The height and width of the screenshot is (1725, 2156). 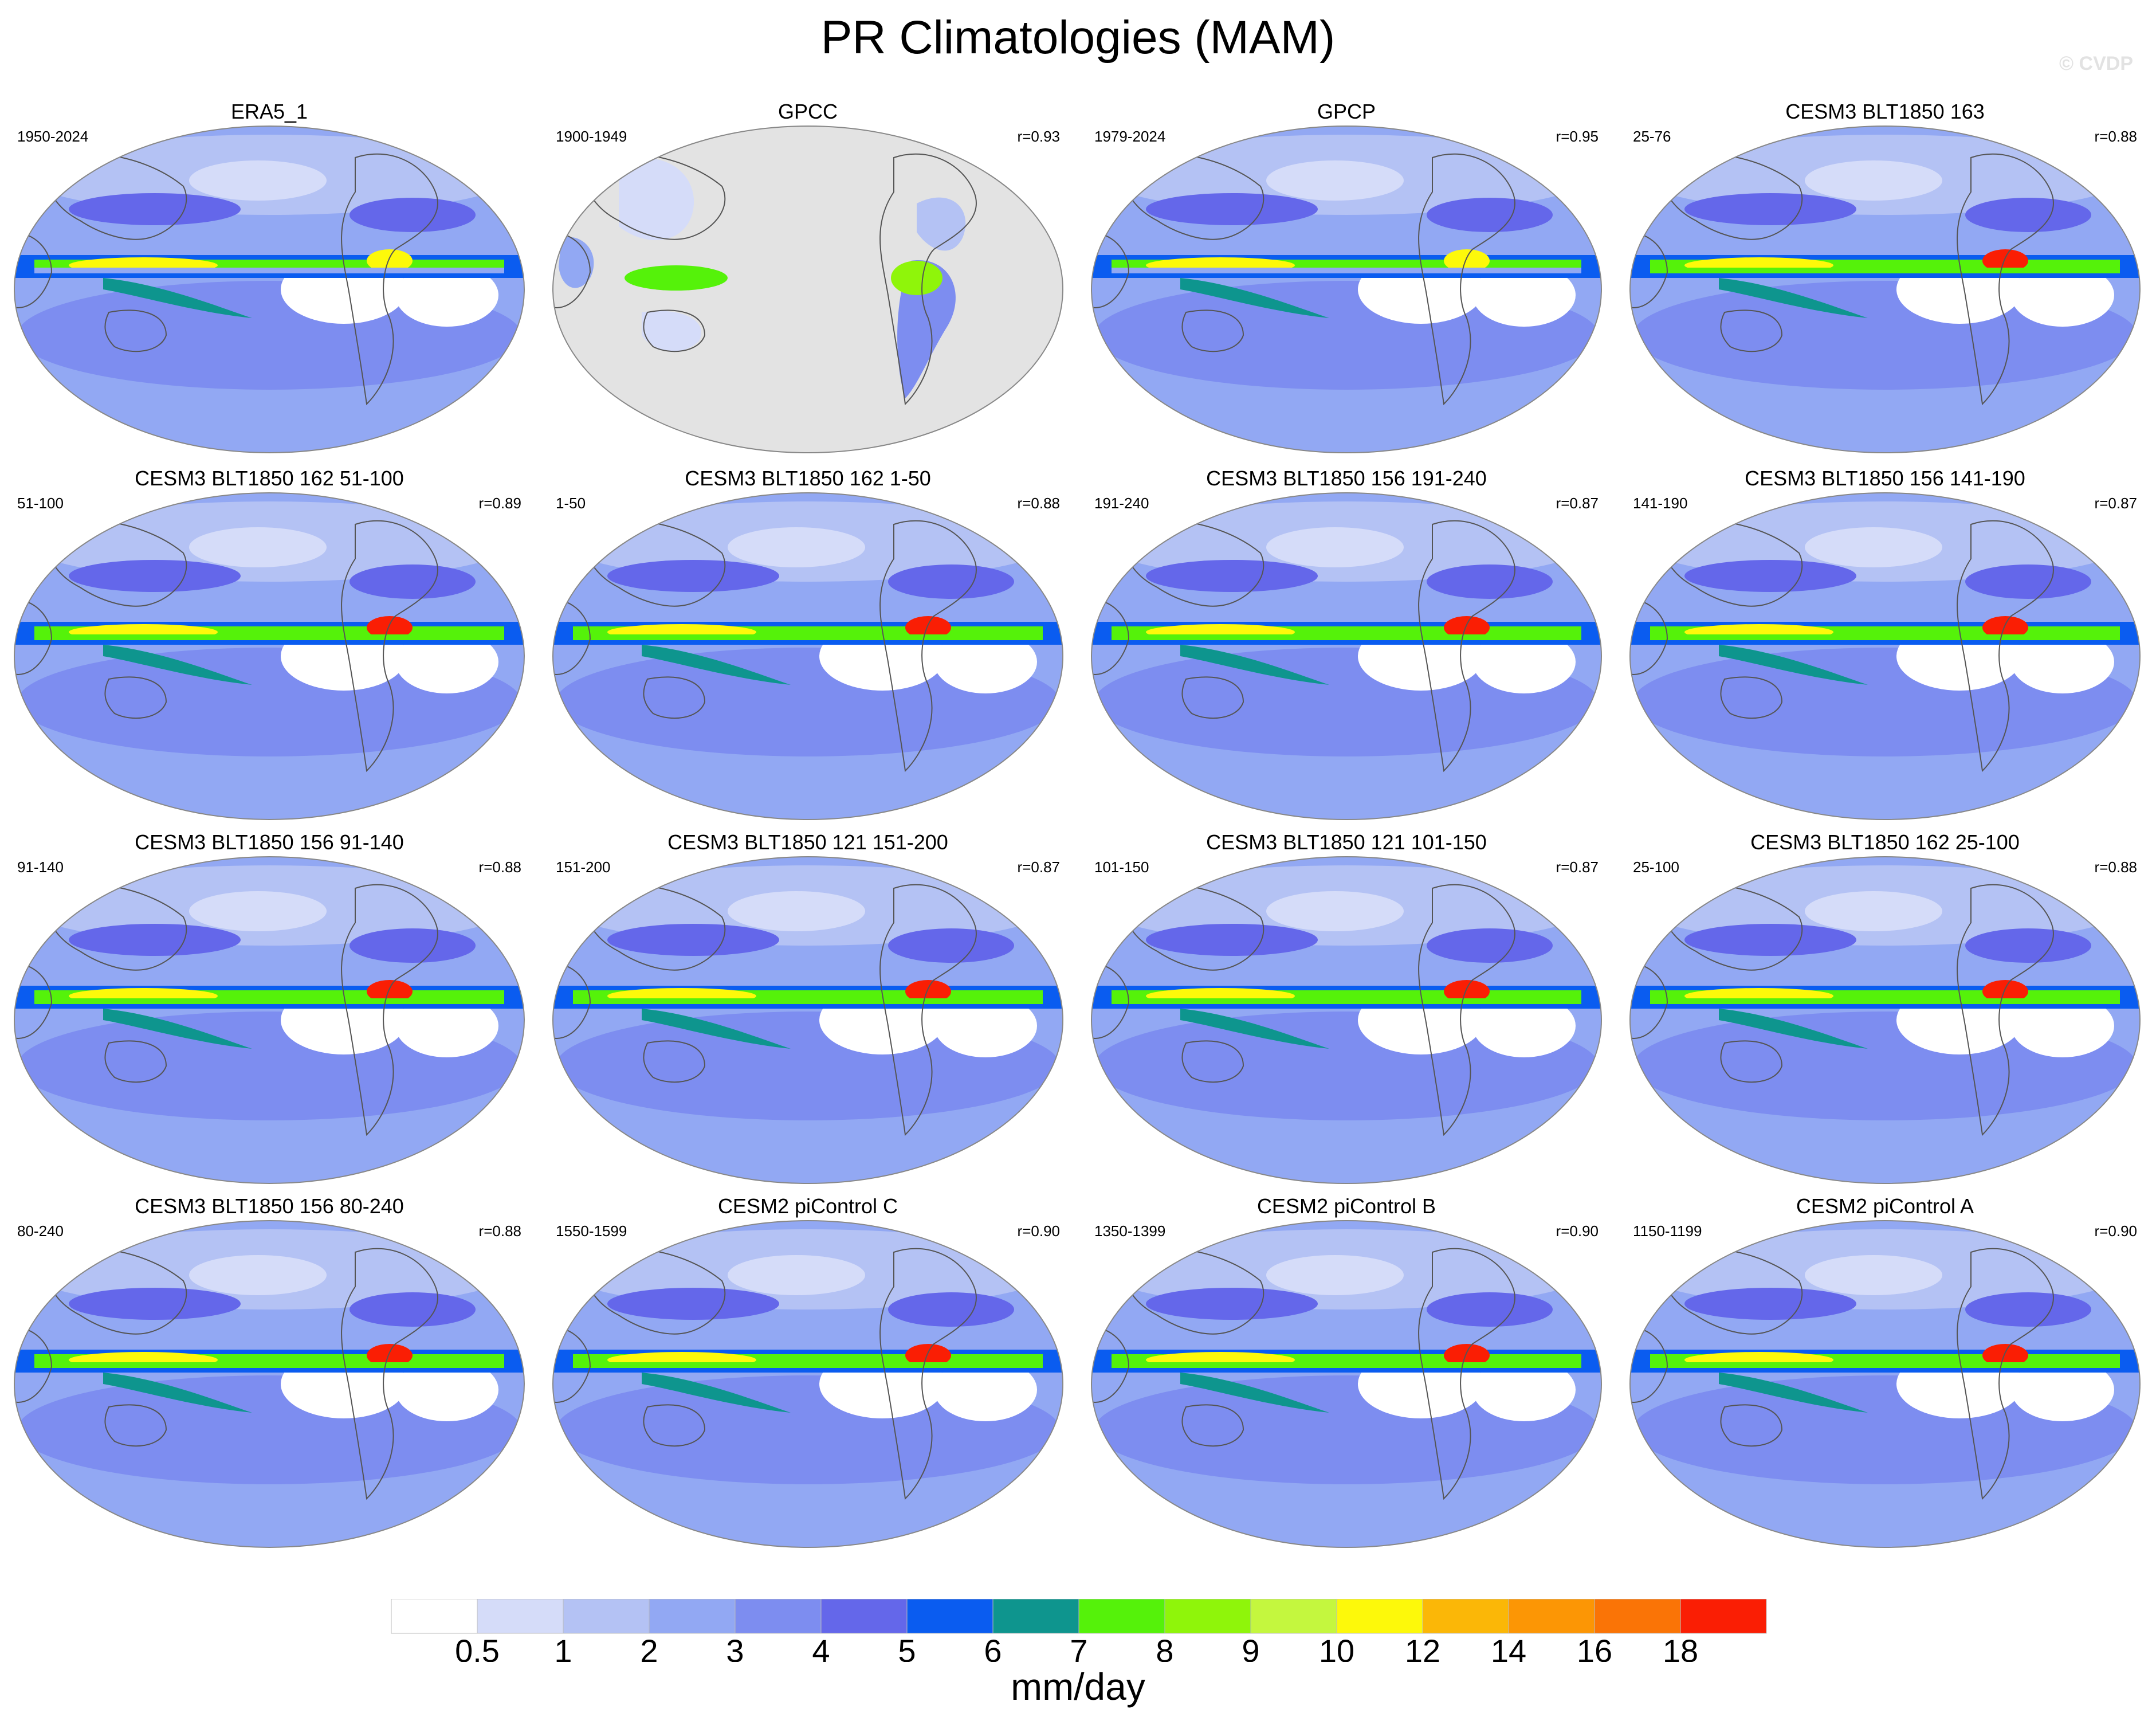 What do you see at coordinates (591, 137) in the screenshot?
I see `panel-period: 1900-1949` at bounding box center [591, 137].